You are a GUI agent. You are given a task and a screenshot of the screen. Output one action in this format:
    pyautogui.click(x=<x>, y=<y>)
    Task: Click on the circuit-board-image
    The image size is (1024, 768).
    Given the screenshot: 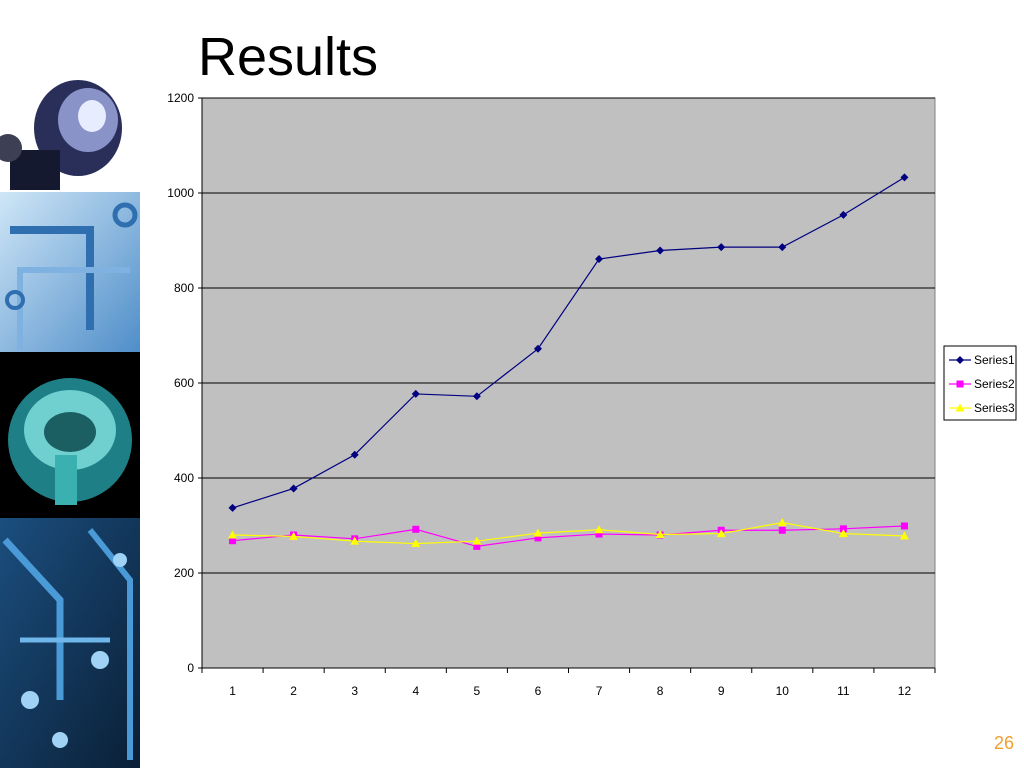 What is the action you would take?
    pyautogui.click(x=70, y=643)
    